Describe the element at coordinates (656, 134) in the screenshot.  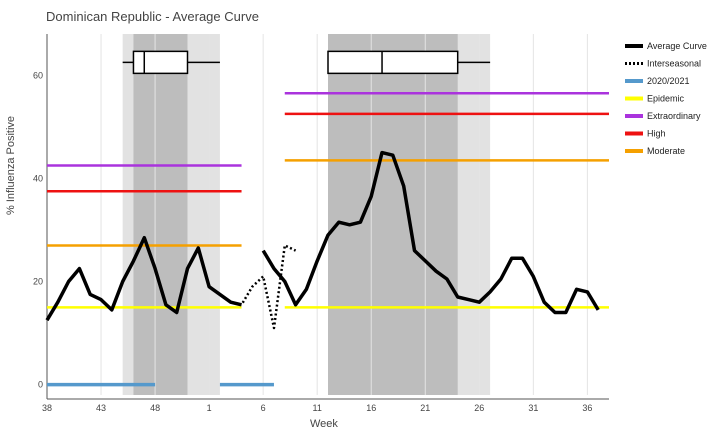
I see `legend-label: High` at that location.